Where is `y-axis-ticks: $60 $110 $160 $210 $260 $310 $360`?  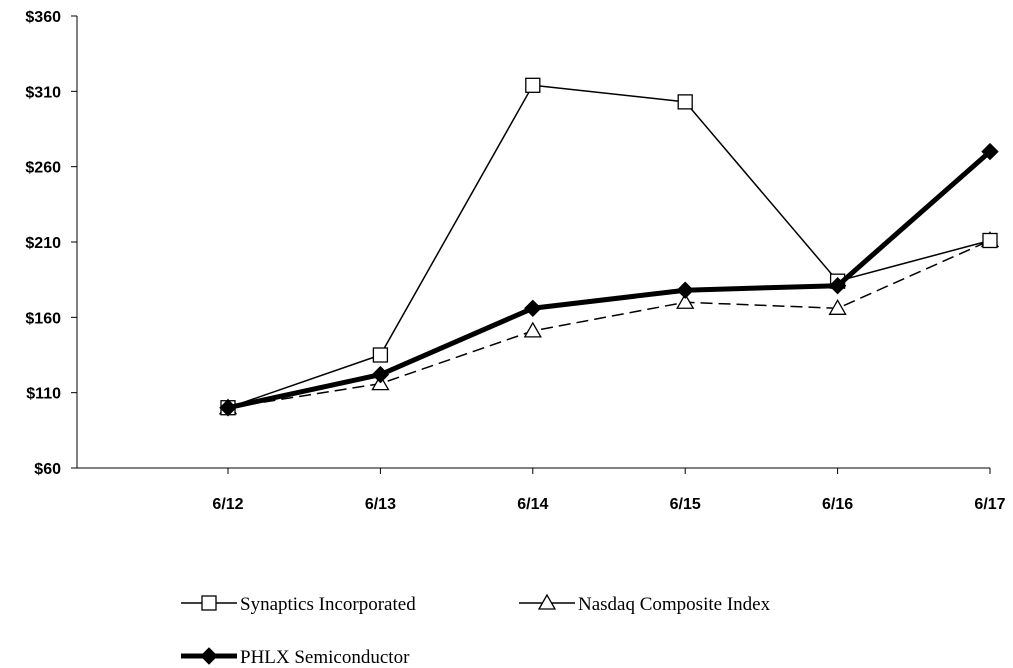
y-axis-ticks: $60 $110 $160 $210 $260 $310 $360 is located at coordinates (51, 243).